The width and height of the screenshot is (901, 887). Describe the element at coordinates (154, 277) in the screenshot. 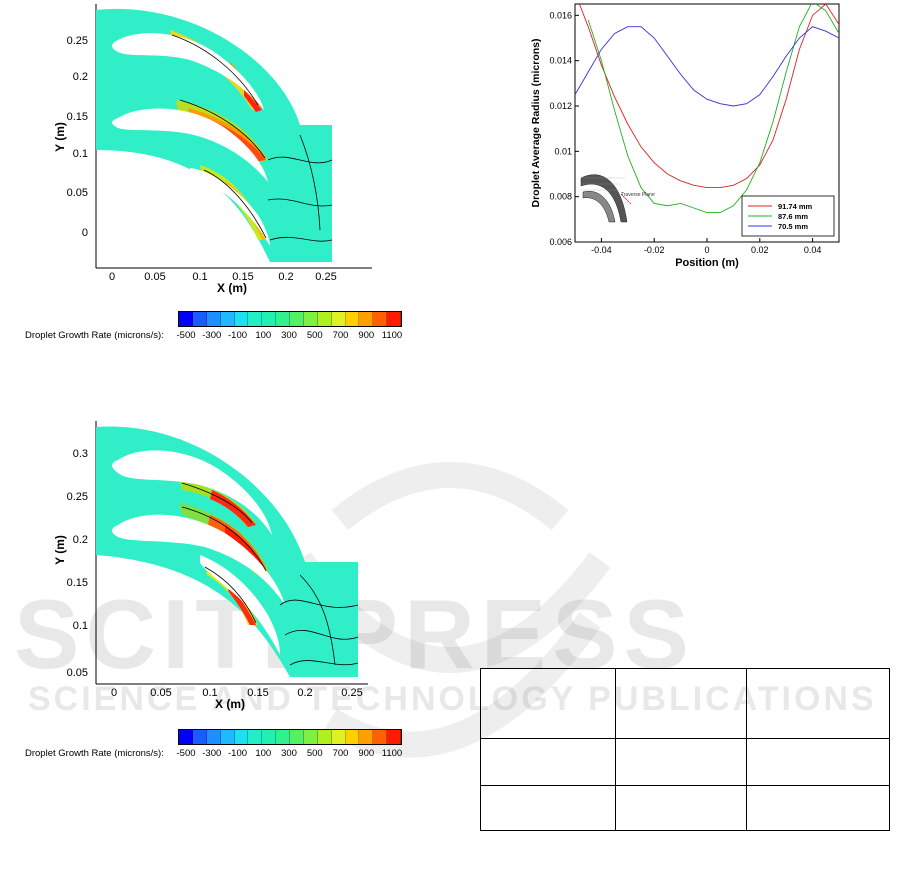

I see `x-tick: 0.05` at that location.